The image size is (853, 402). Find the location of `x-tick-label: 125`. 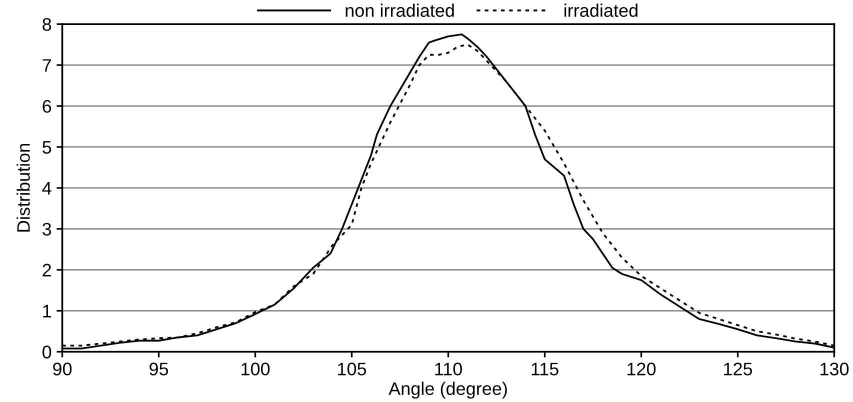

x-tick-label: 125 is located at coordinates (738, 369).